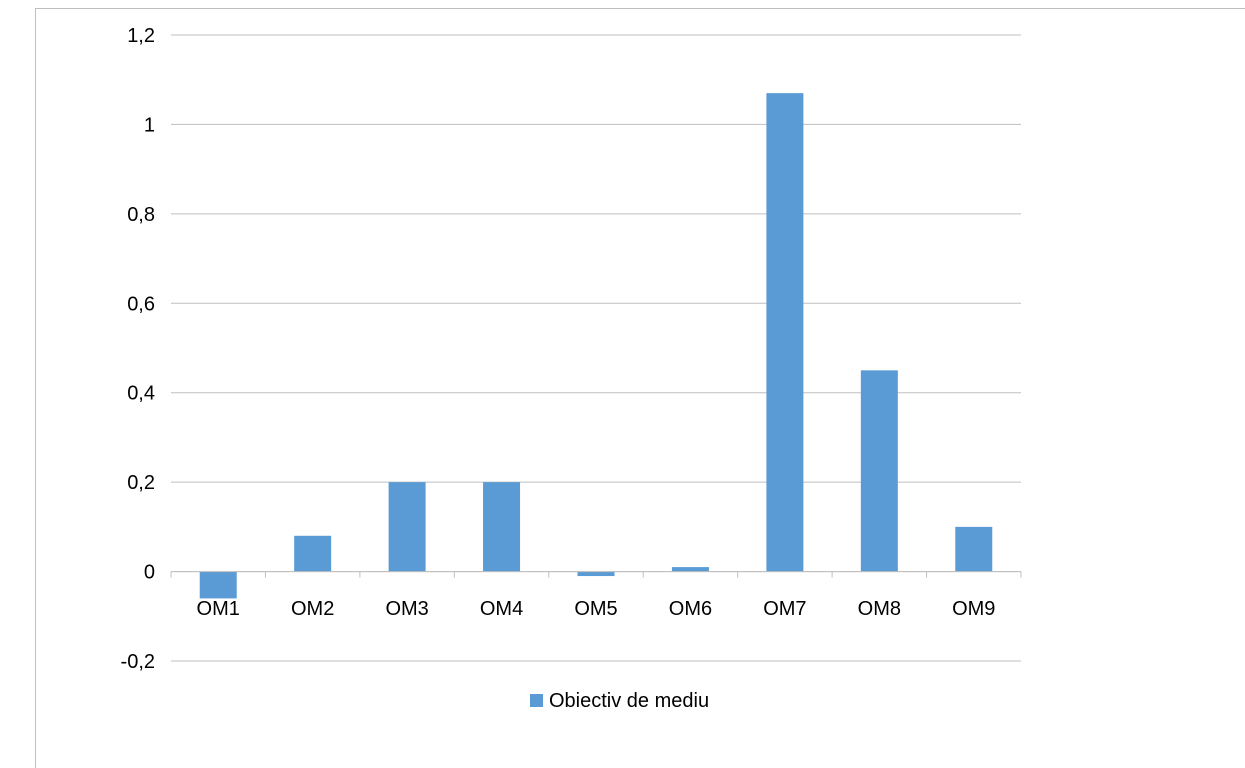 The width and height of the screenshot is (1245, 768). I want to click on bar-om6, so click(690, 569).